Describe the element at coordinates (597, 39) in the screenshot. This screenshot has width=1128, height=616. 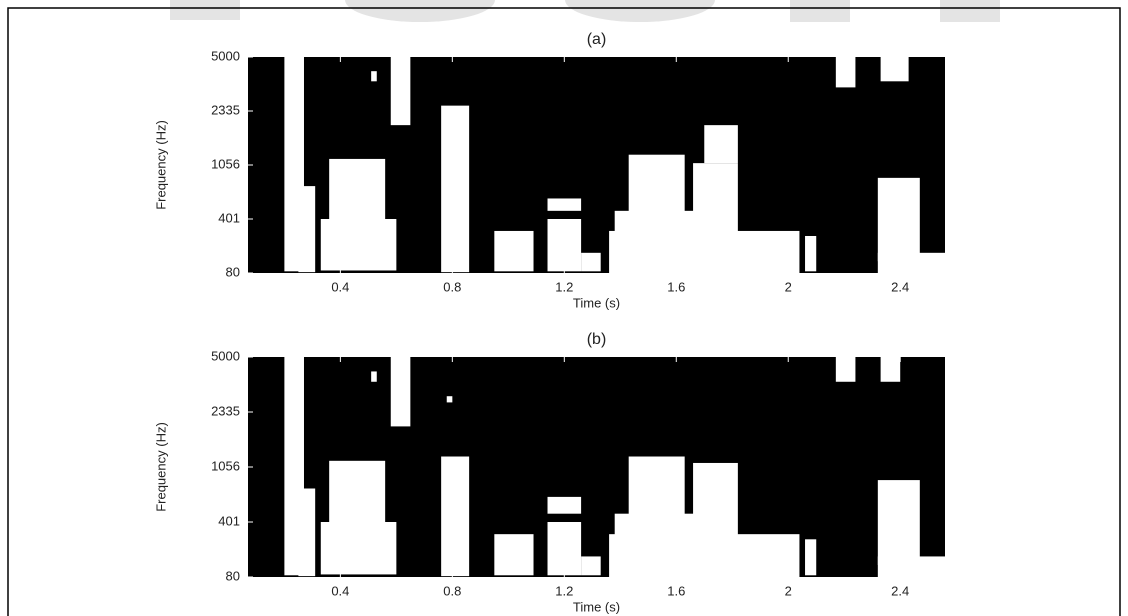
I see `panel-title: (a)` at that location.